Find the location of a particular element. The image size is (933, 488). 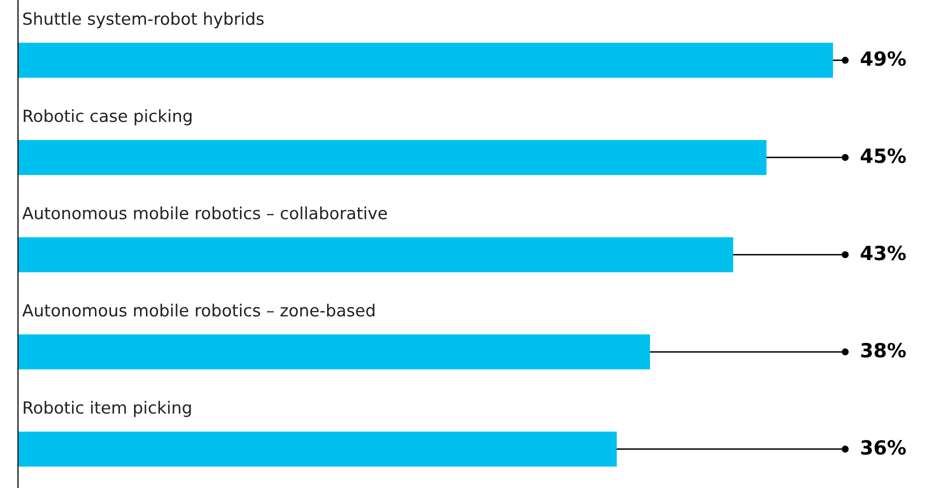

data-label: 36% is located at coordinates (883, 447).